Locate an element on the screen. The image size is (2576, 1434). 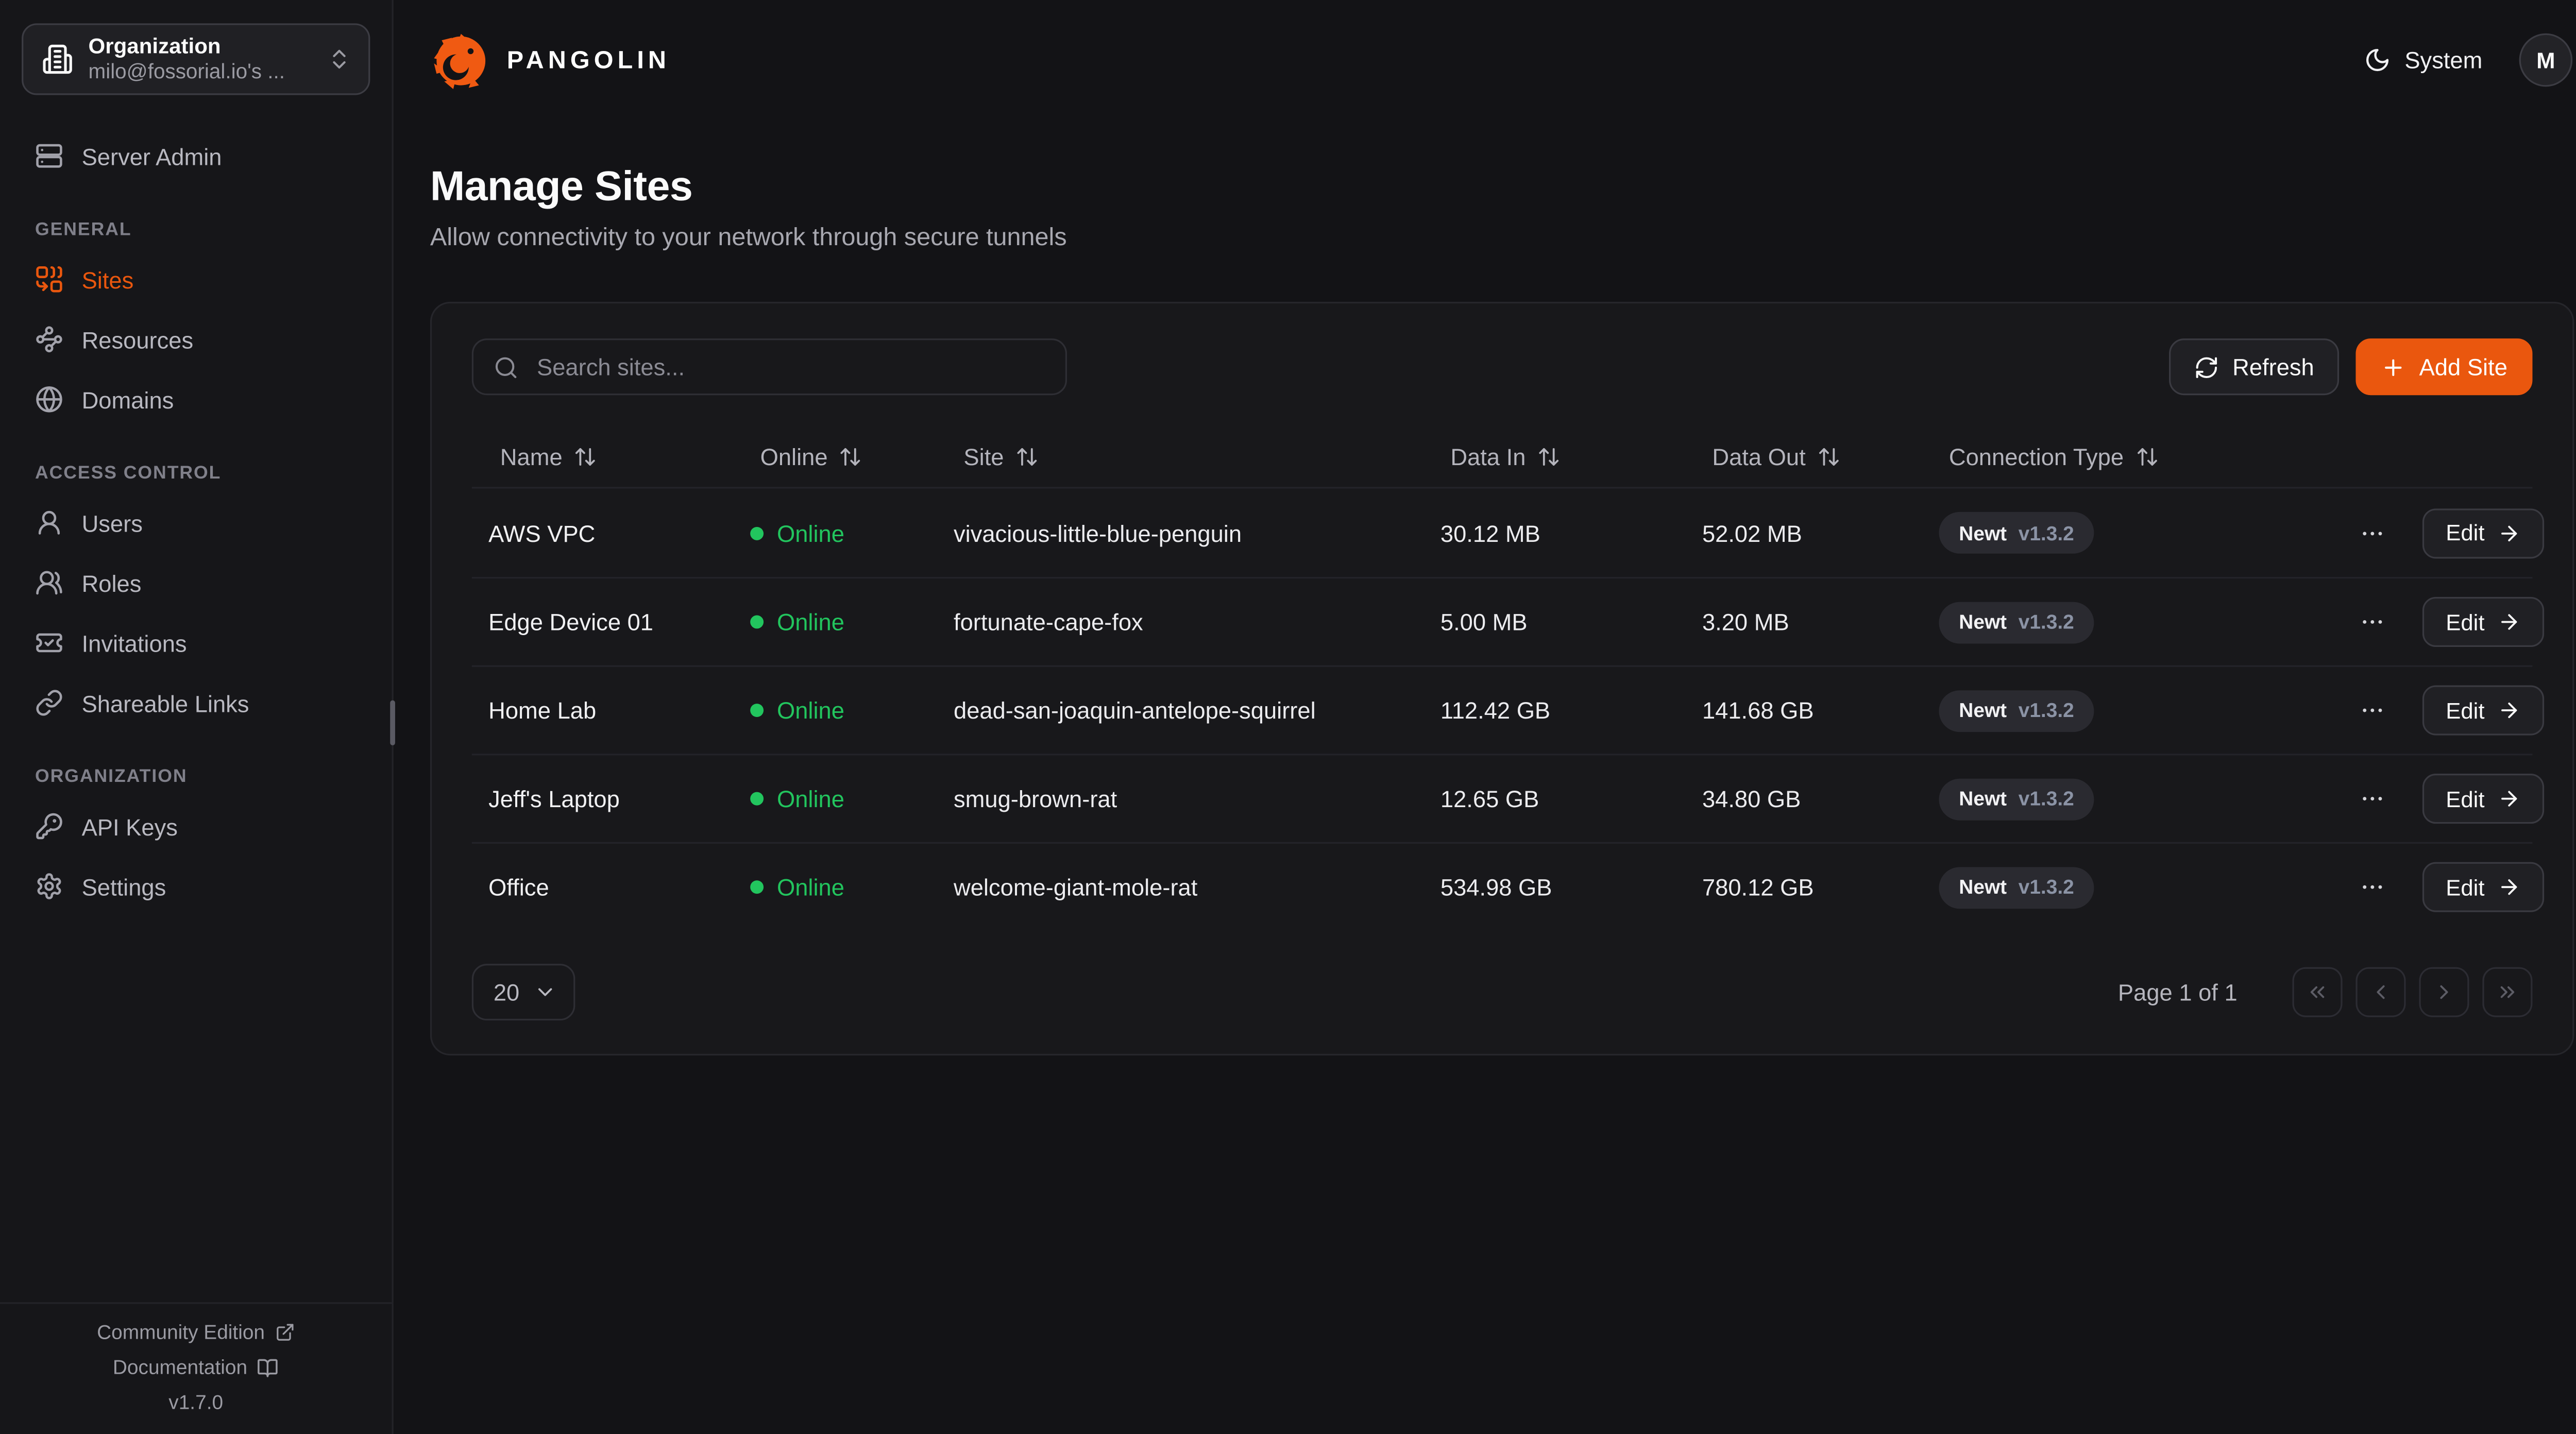
sidebar-item-label: Users is located at coordinates (112, 522).